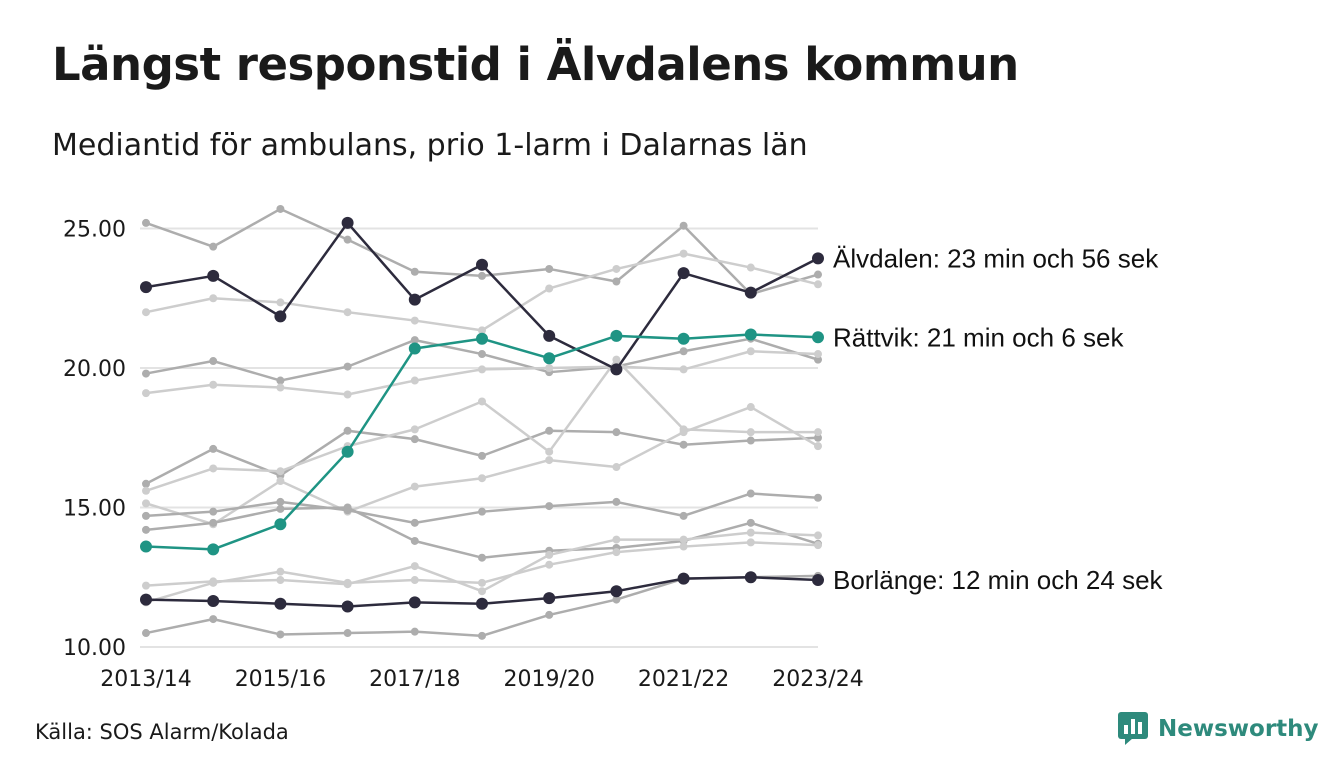 This screenshot has width=1340, height=780. Describe the element at coordinates (535, 64) in the screenshot. I see `chart-title: Längst responstid i Älvdalens kommun` at that location.